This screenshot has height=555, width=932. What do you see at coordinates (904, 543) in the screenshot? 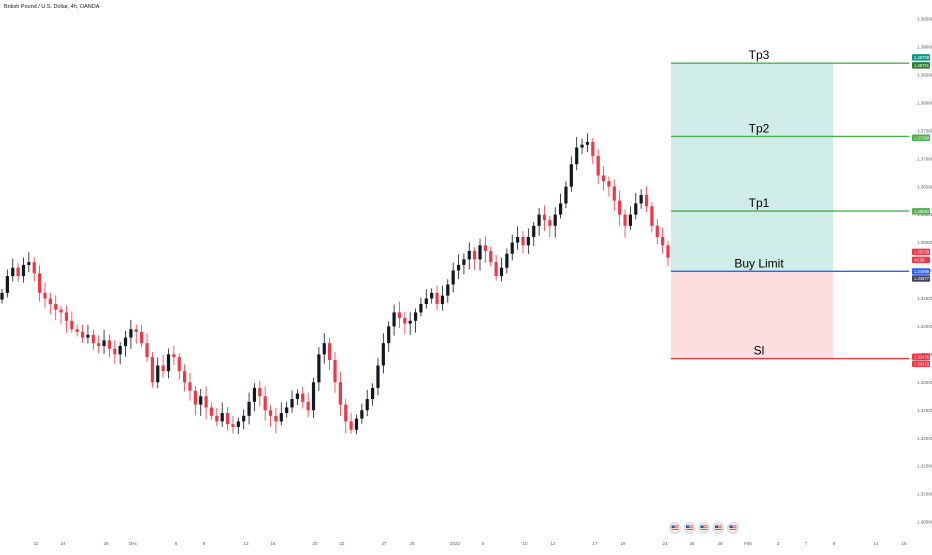
I see `time-tick-label: 16` at bounding box center [904, 543].